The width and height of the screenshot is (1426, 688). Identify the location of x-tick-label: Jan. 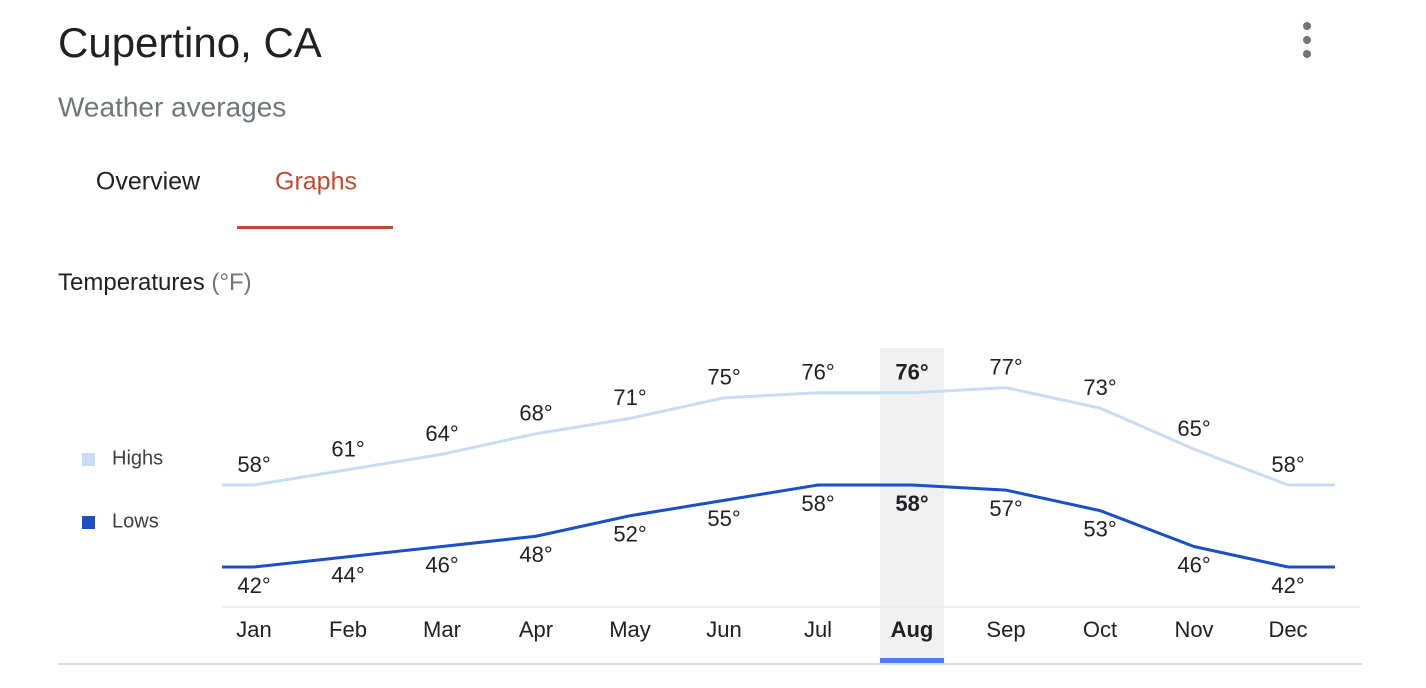
(253, 629).